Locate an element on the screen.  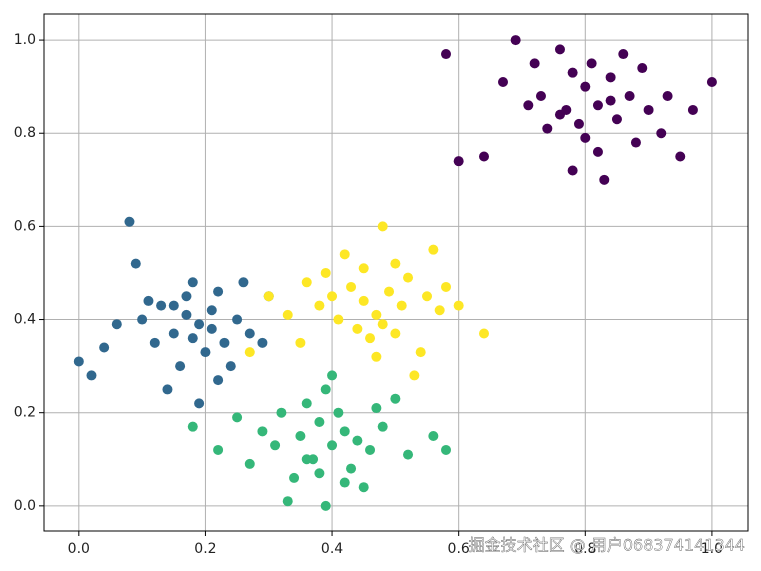
x-tick-label: 0.8 is located at coordinates (585, 549).